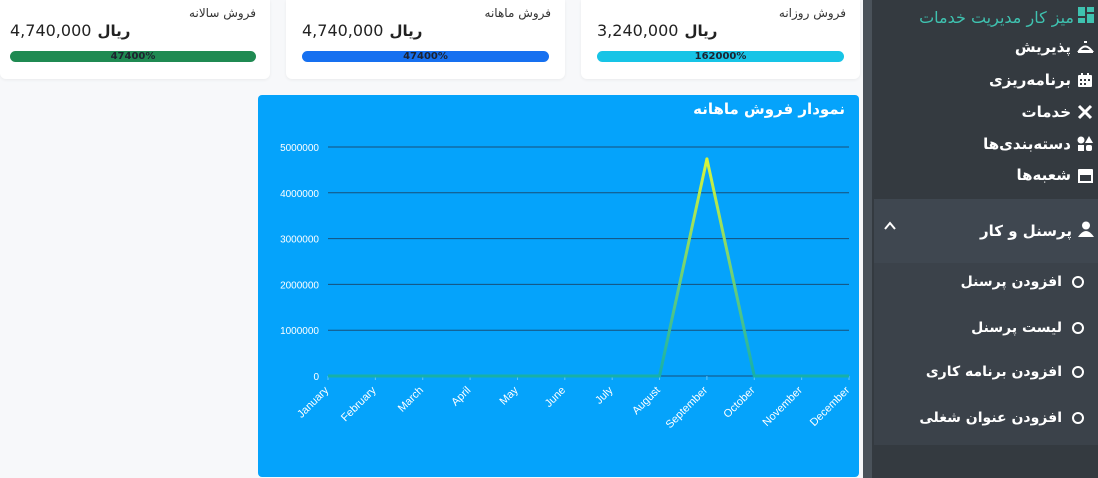 This screenshot has width=1098, height=478. I want to click on sidebar-section-staff: پرسنل و کار, so click(986, 231).